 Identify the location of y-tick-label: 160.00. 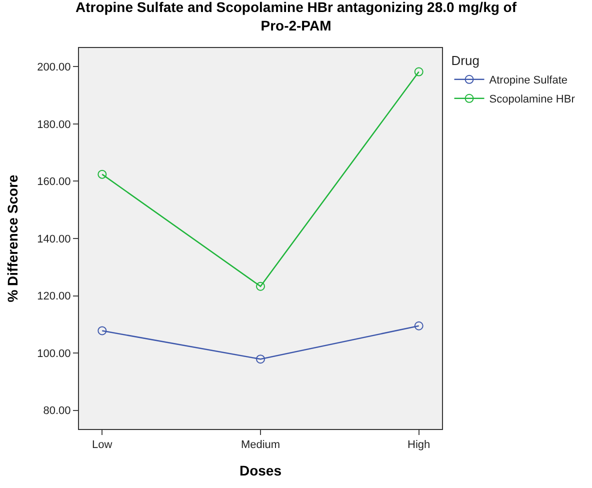
(54, 182).